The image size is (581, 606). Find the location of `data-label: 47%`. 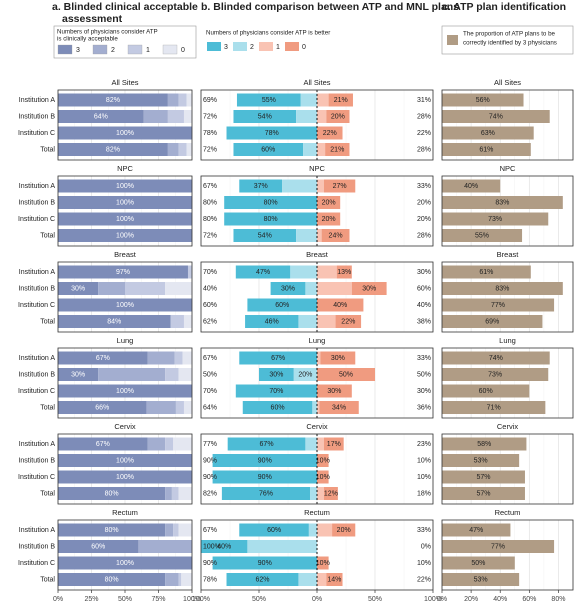

data-label: 47% is located at coordinates (476, 530).